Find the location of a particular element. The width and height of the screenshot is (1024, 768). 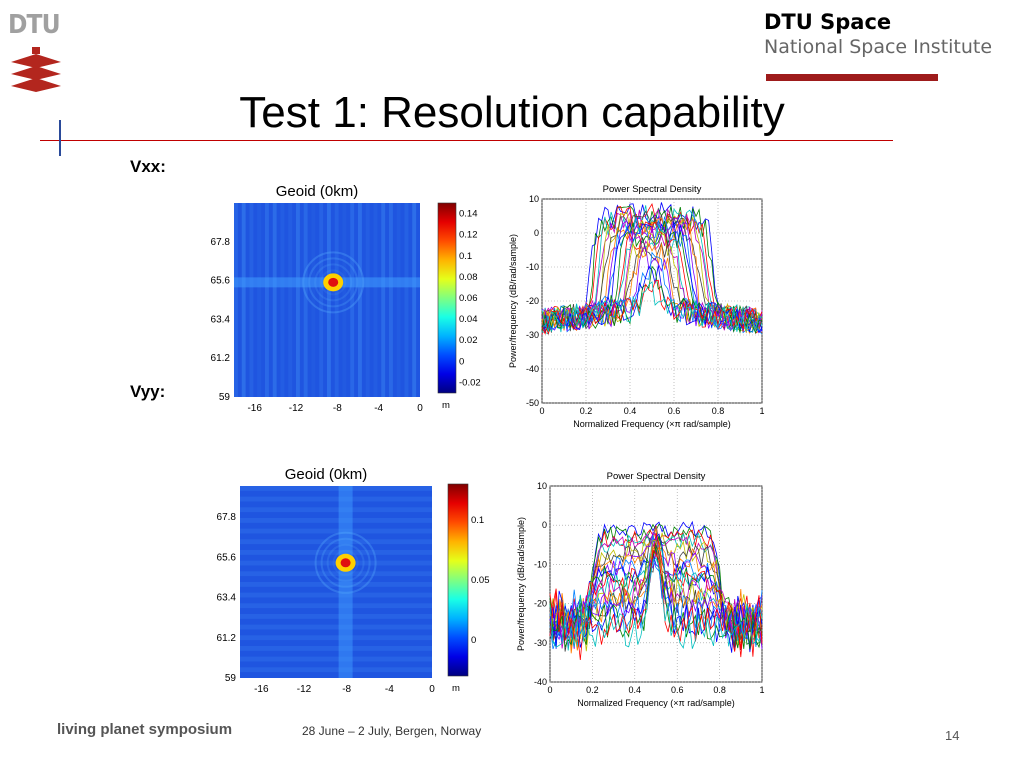

y-tick-label: 65.6 is located at coordinates (227, 557).